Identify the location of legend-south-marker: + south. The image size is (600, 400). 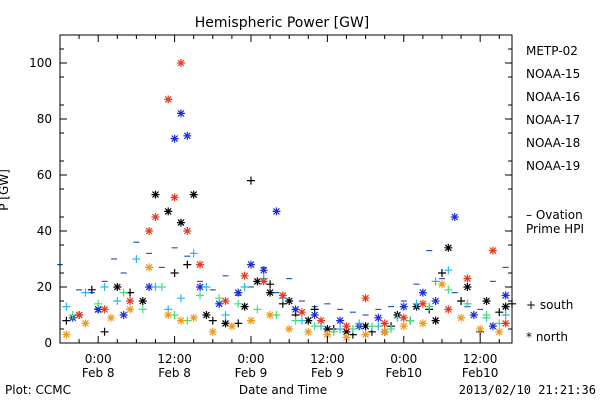
(549, 305).